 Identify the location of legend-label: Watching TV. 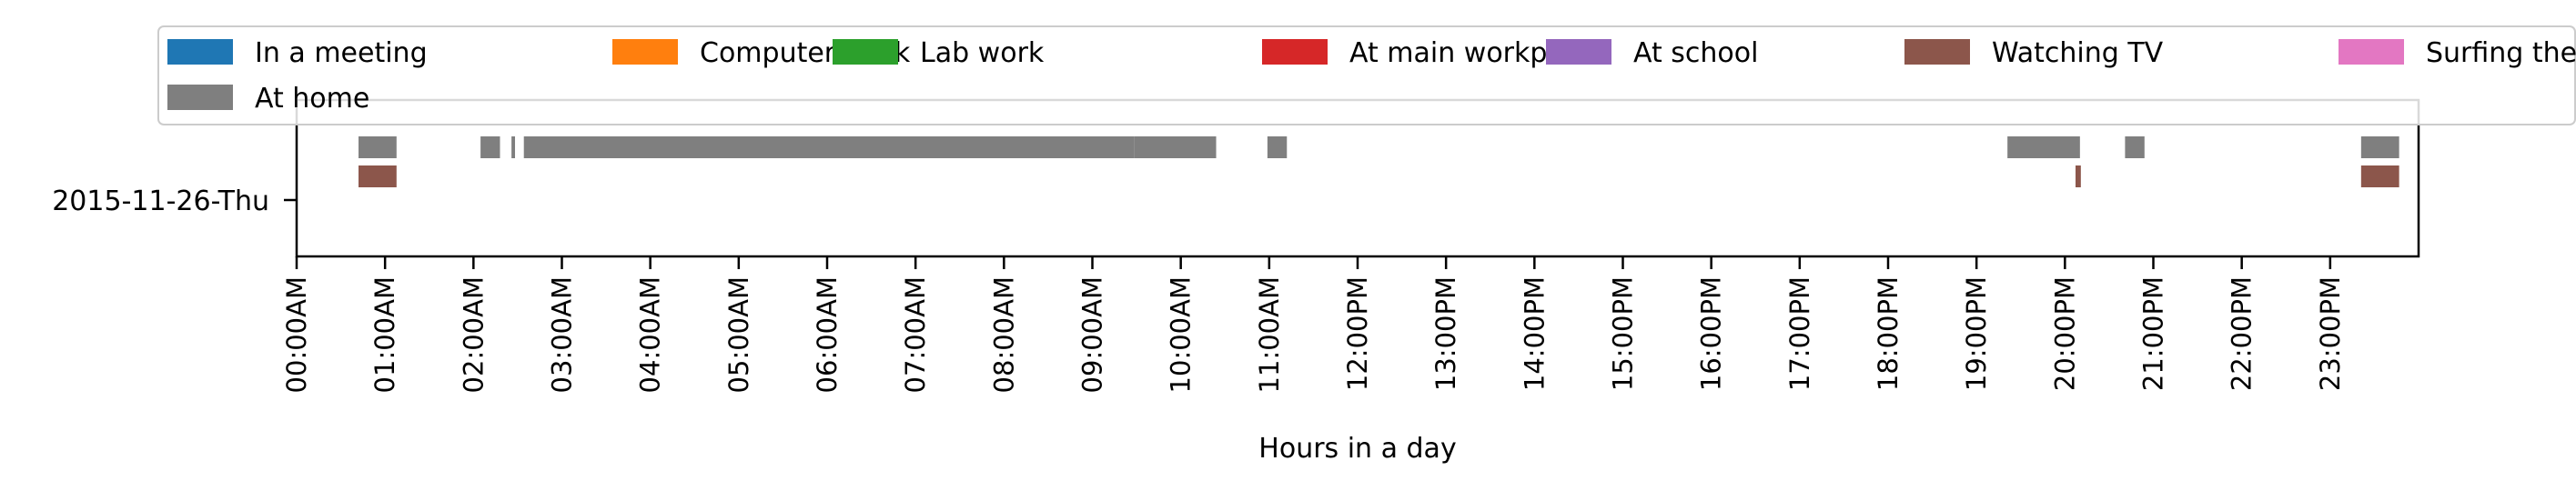
(2078, 53).